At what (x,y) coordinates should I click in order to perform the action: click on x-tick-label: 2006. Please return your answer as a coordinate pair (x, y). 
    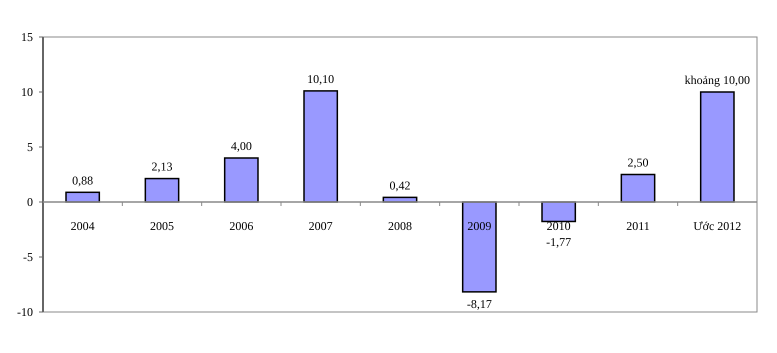
    Looking at the image, I should click on (241, 226).